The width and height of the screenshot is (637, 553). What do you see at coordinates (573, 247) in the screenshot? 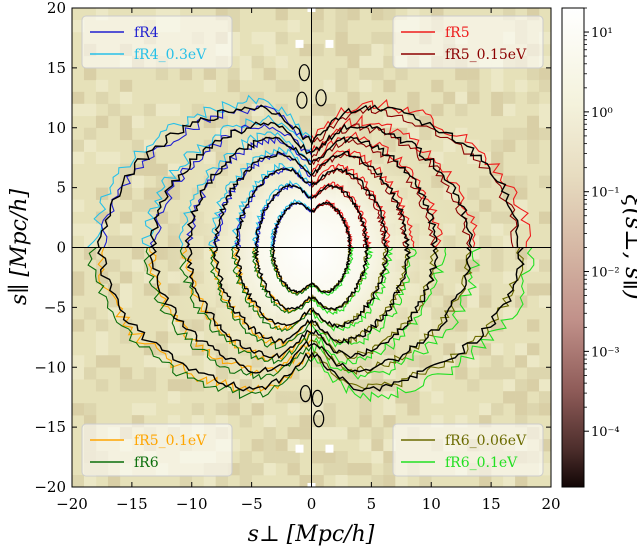
I see `colorbar` at bounding box center [573, 247].